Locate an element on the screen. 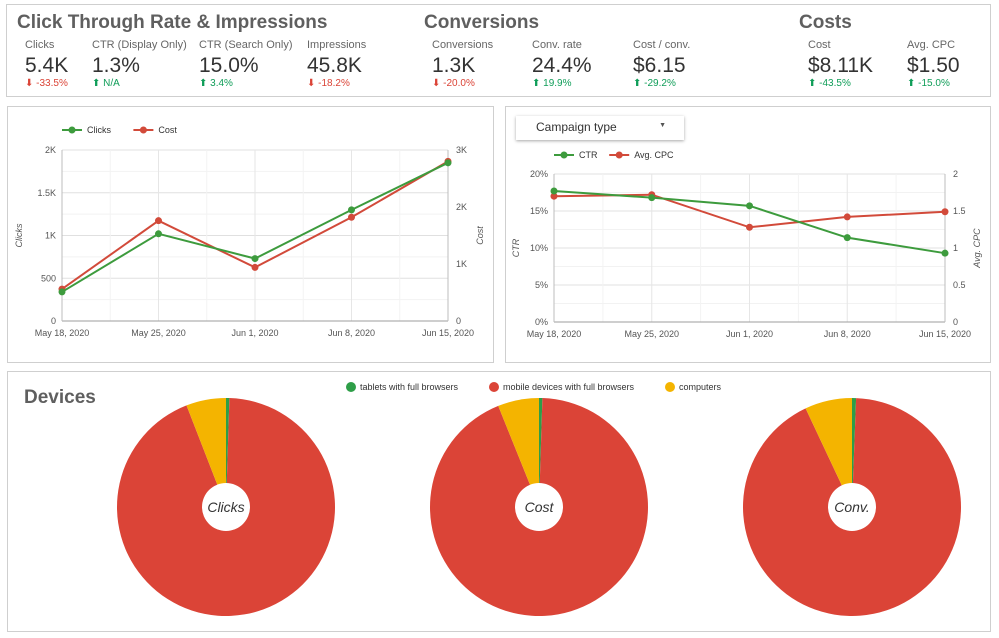 The width and height of the screenshot is (999, 638). campaign-type-dropdown: Campaign type ▼ is located at coordinates (600, 128).